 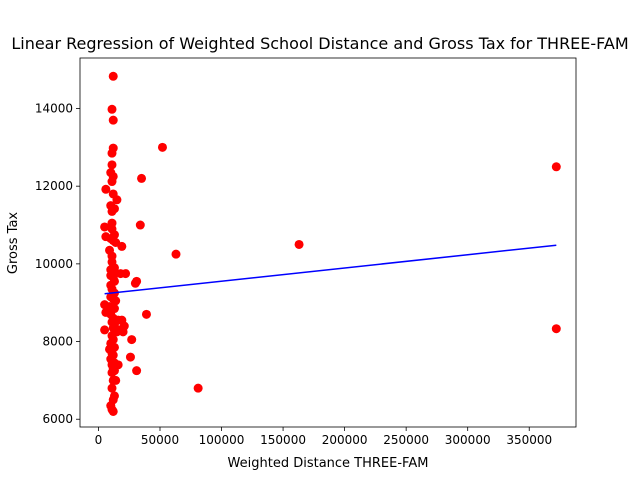 I want to click on regression-line, so click(x=330, y=269).